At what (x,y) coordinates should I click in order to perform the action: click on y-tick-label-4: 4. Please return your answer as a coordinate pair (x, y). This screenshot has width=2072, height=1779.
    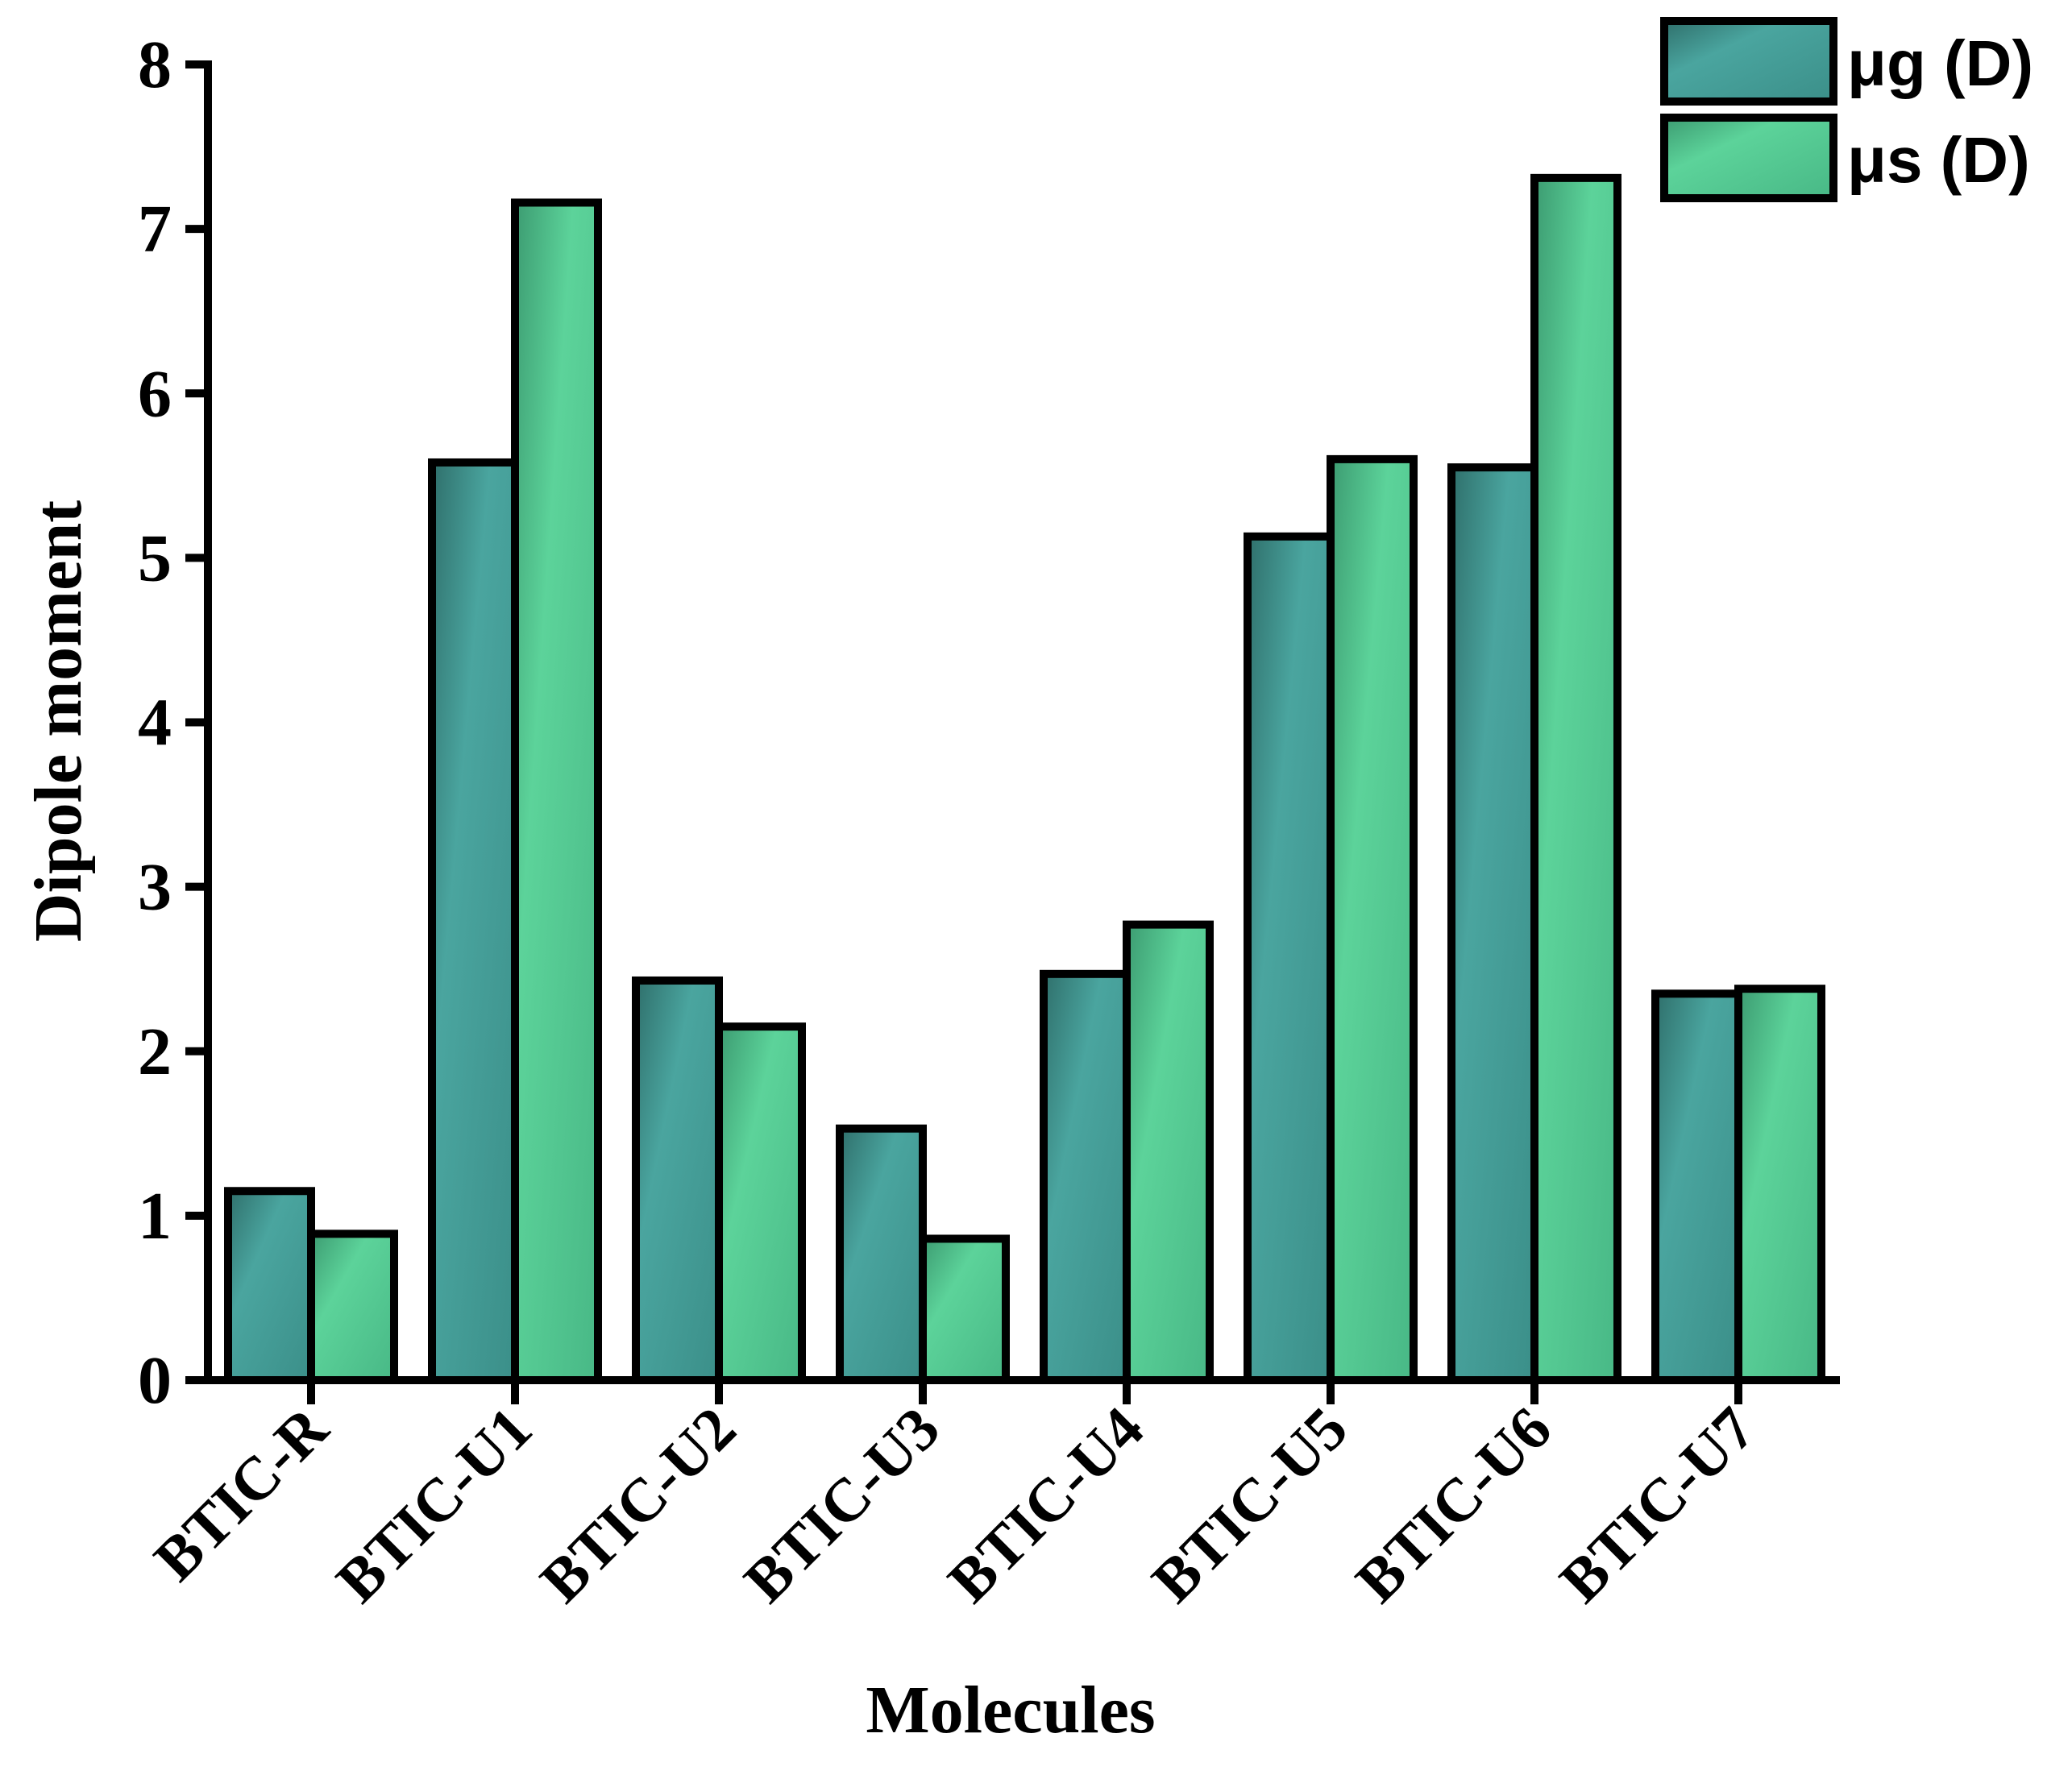
    Looking at the image, I should click on (155, 724).